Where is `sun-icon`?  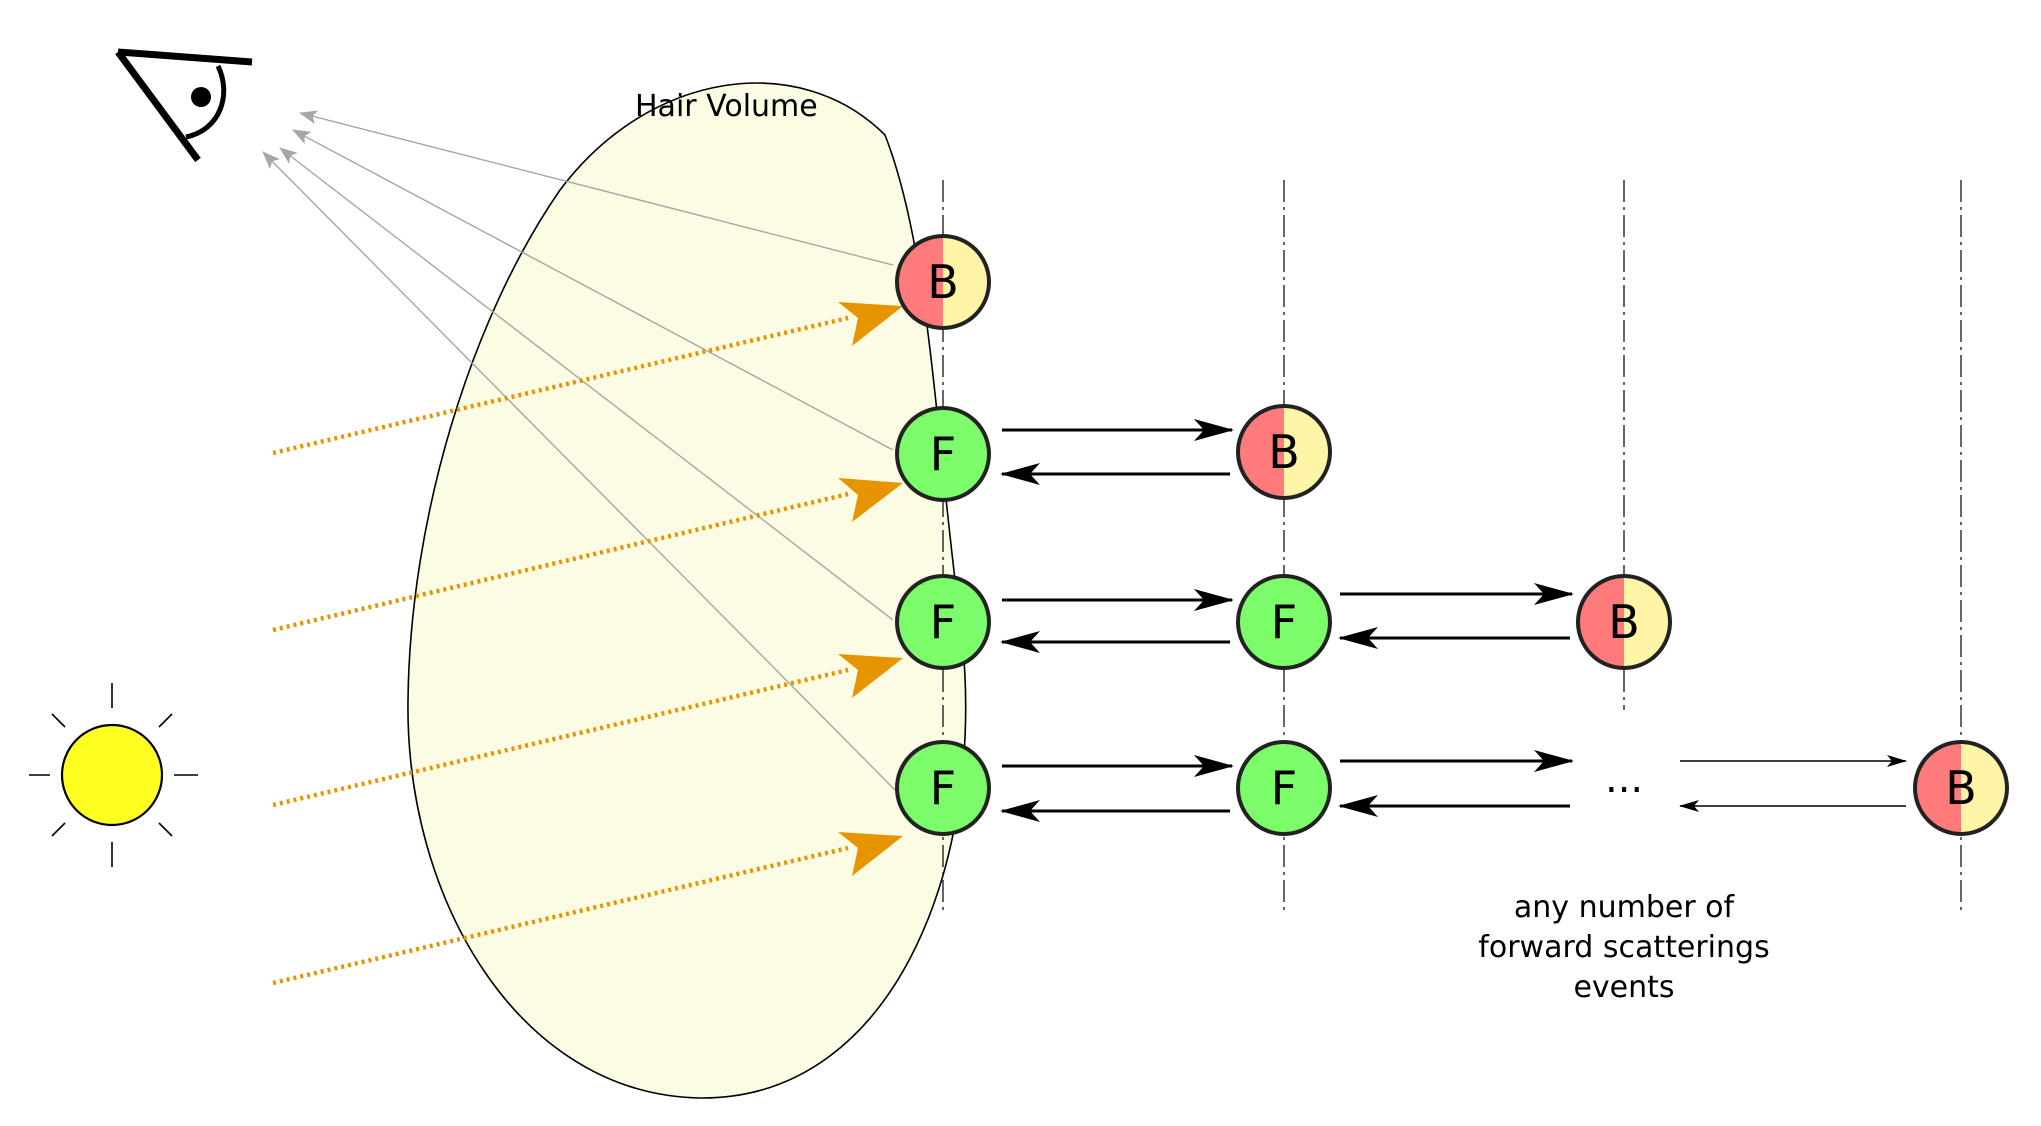
sun-icon is located at coordinates (113, 775).